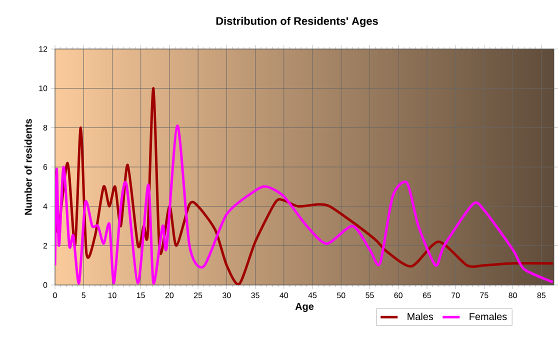 The width and height of the screenshot is (560, 353). Describe the element at coordinates (488, 316) in the screenshot. I see `legend-label: Females` at that location.